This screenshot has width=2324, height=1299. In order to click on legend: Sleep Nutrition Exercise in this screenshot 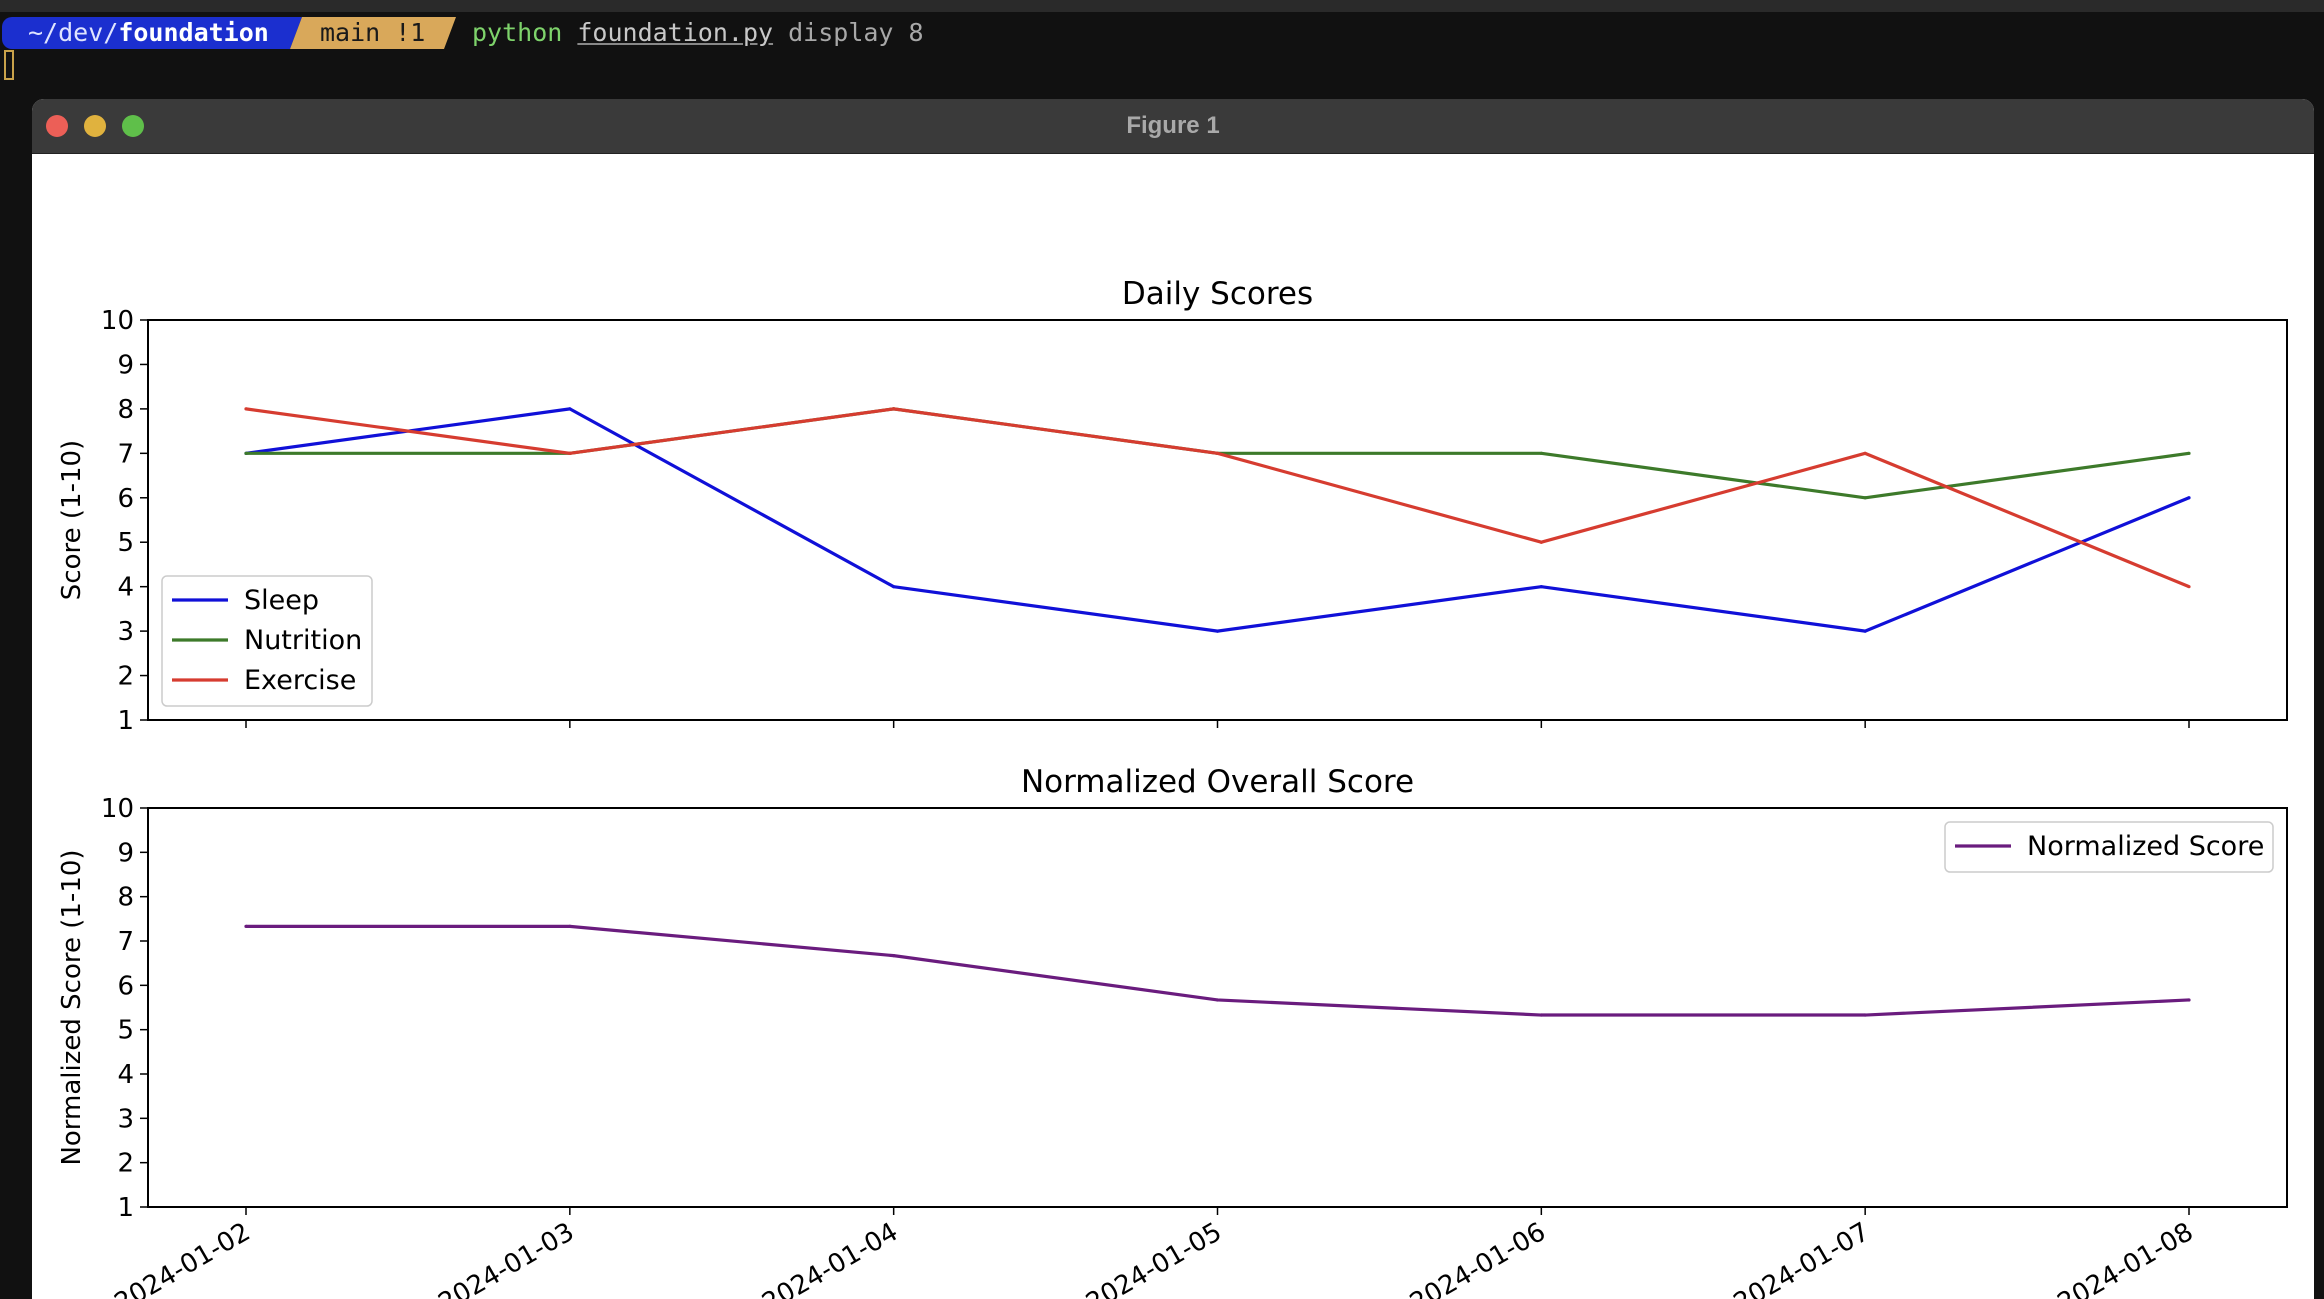, I will do `click(267, 641)`.